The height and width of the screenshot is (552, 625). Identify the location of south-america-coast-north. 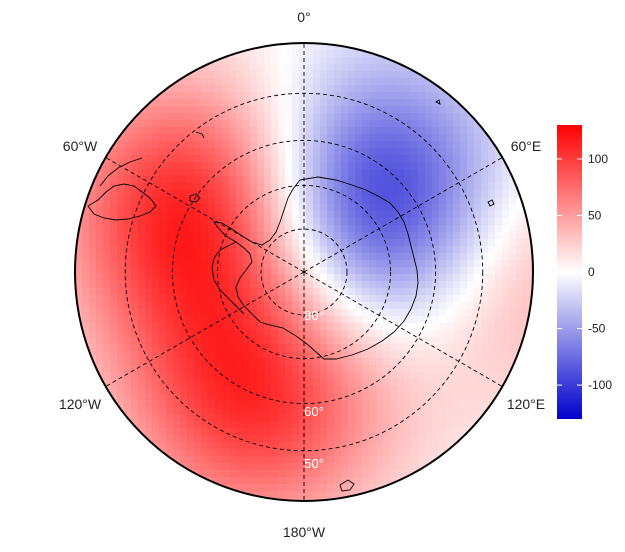
(121, 172).